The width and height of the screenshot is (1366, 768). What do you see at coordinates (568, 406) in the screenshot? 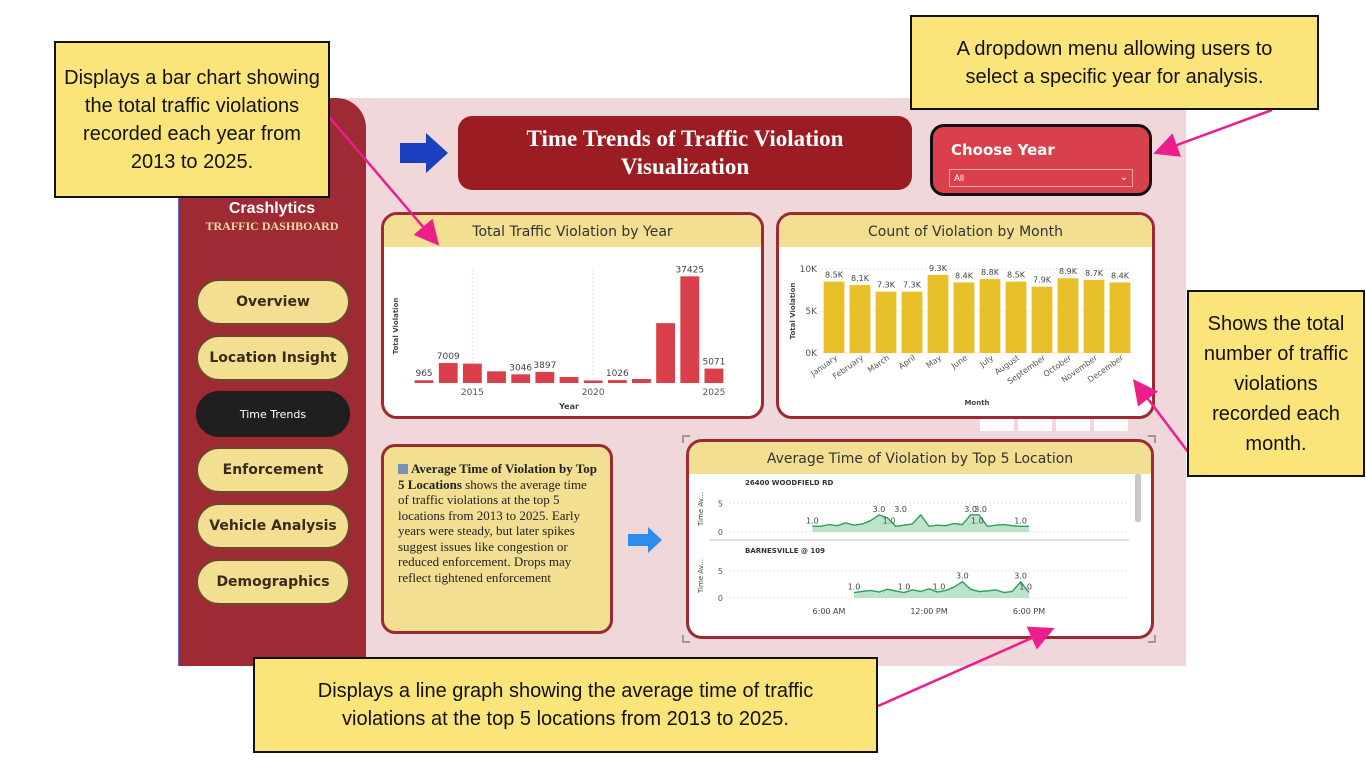
I see `x-axis-label: Year` at bounding box center [568, 406].